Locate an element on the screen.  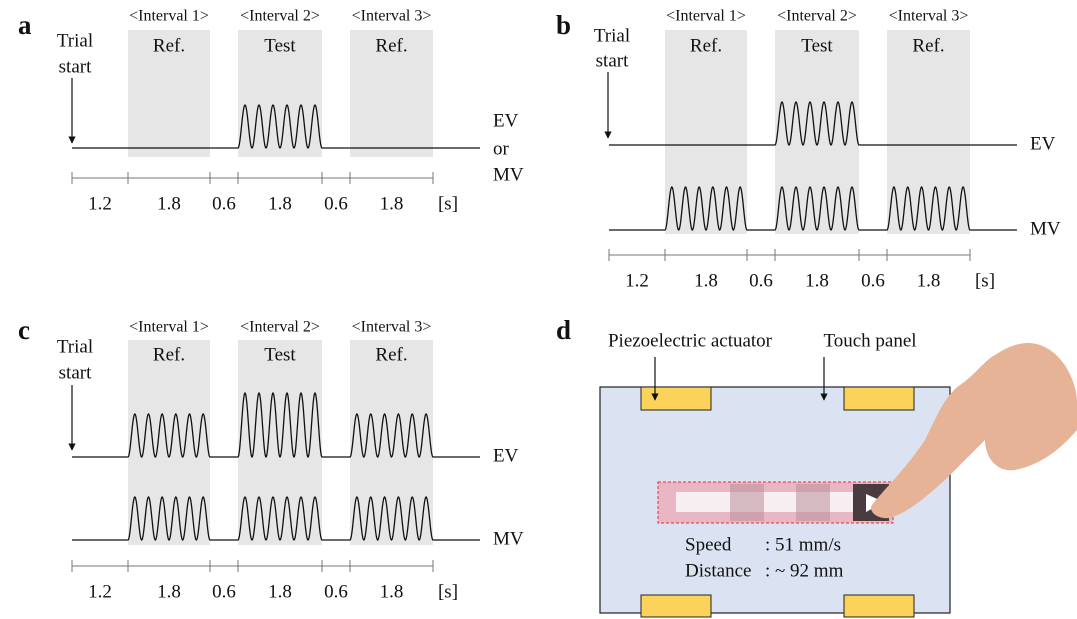
swipe-bar is located at coordinates (771, 502).